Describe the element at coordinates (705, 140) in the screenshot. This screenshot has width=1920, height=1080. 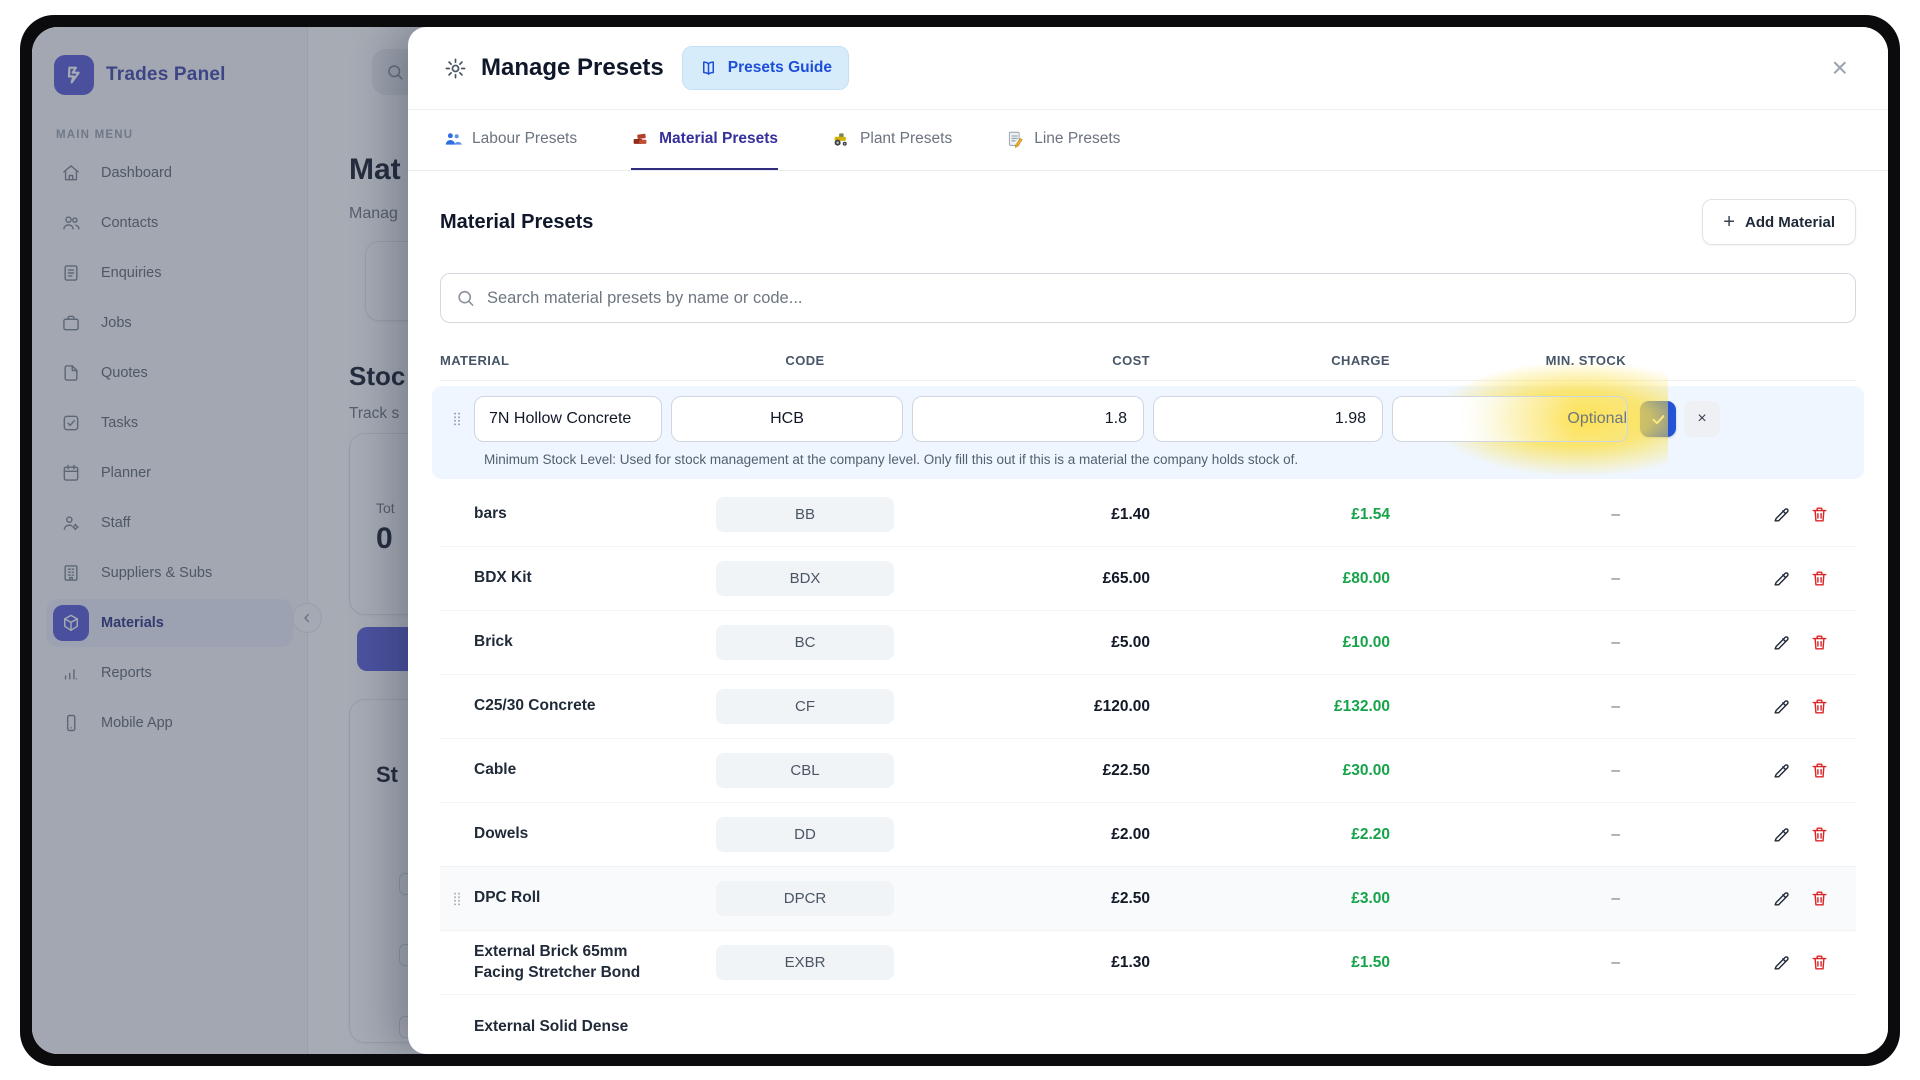
I see `tab-material-presets: Material Presets` at that location.